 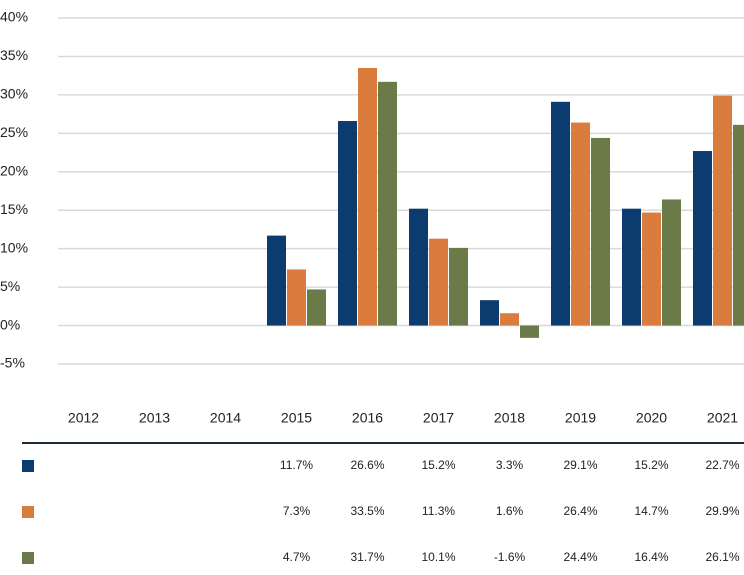 I want to click on y-tick-label: 15%, so click(x=14, y=209).